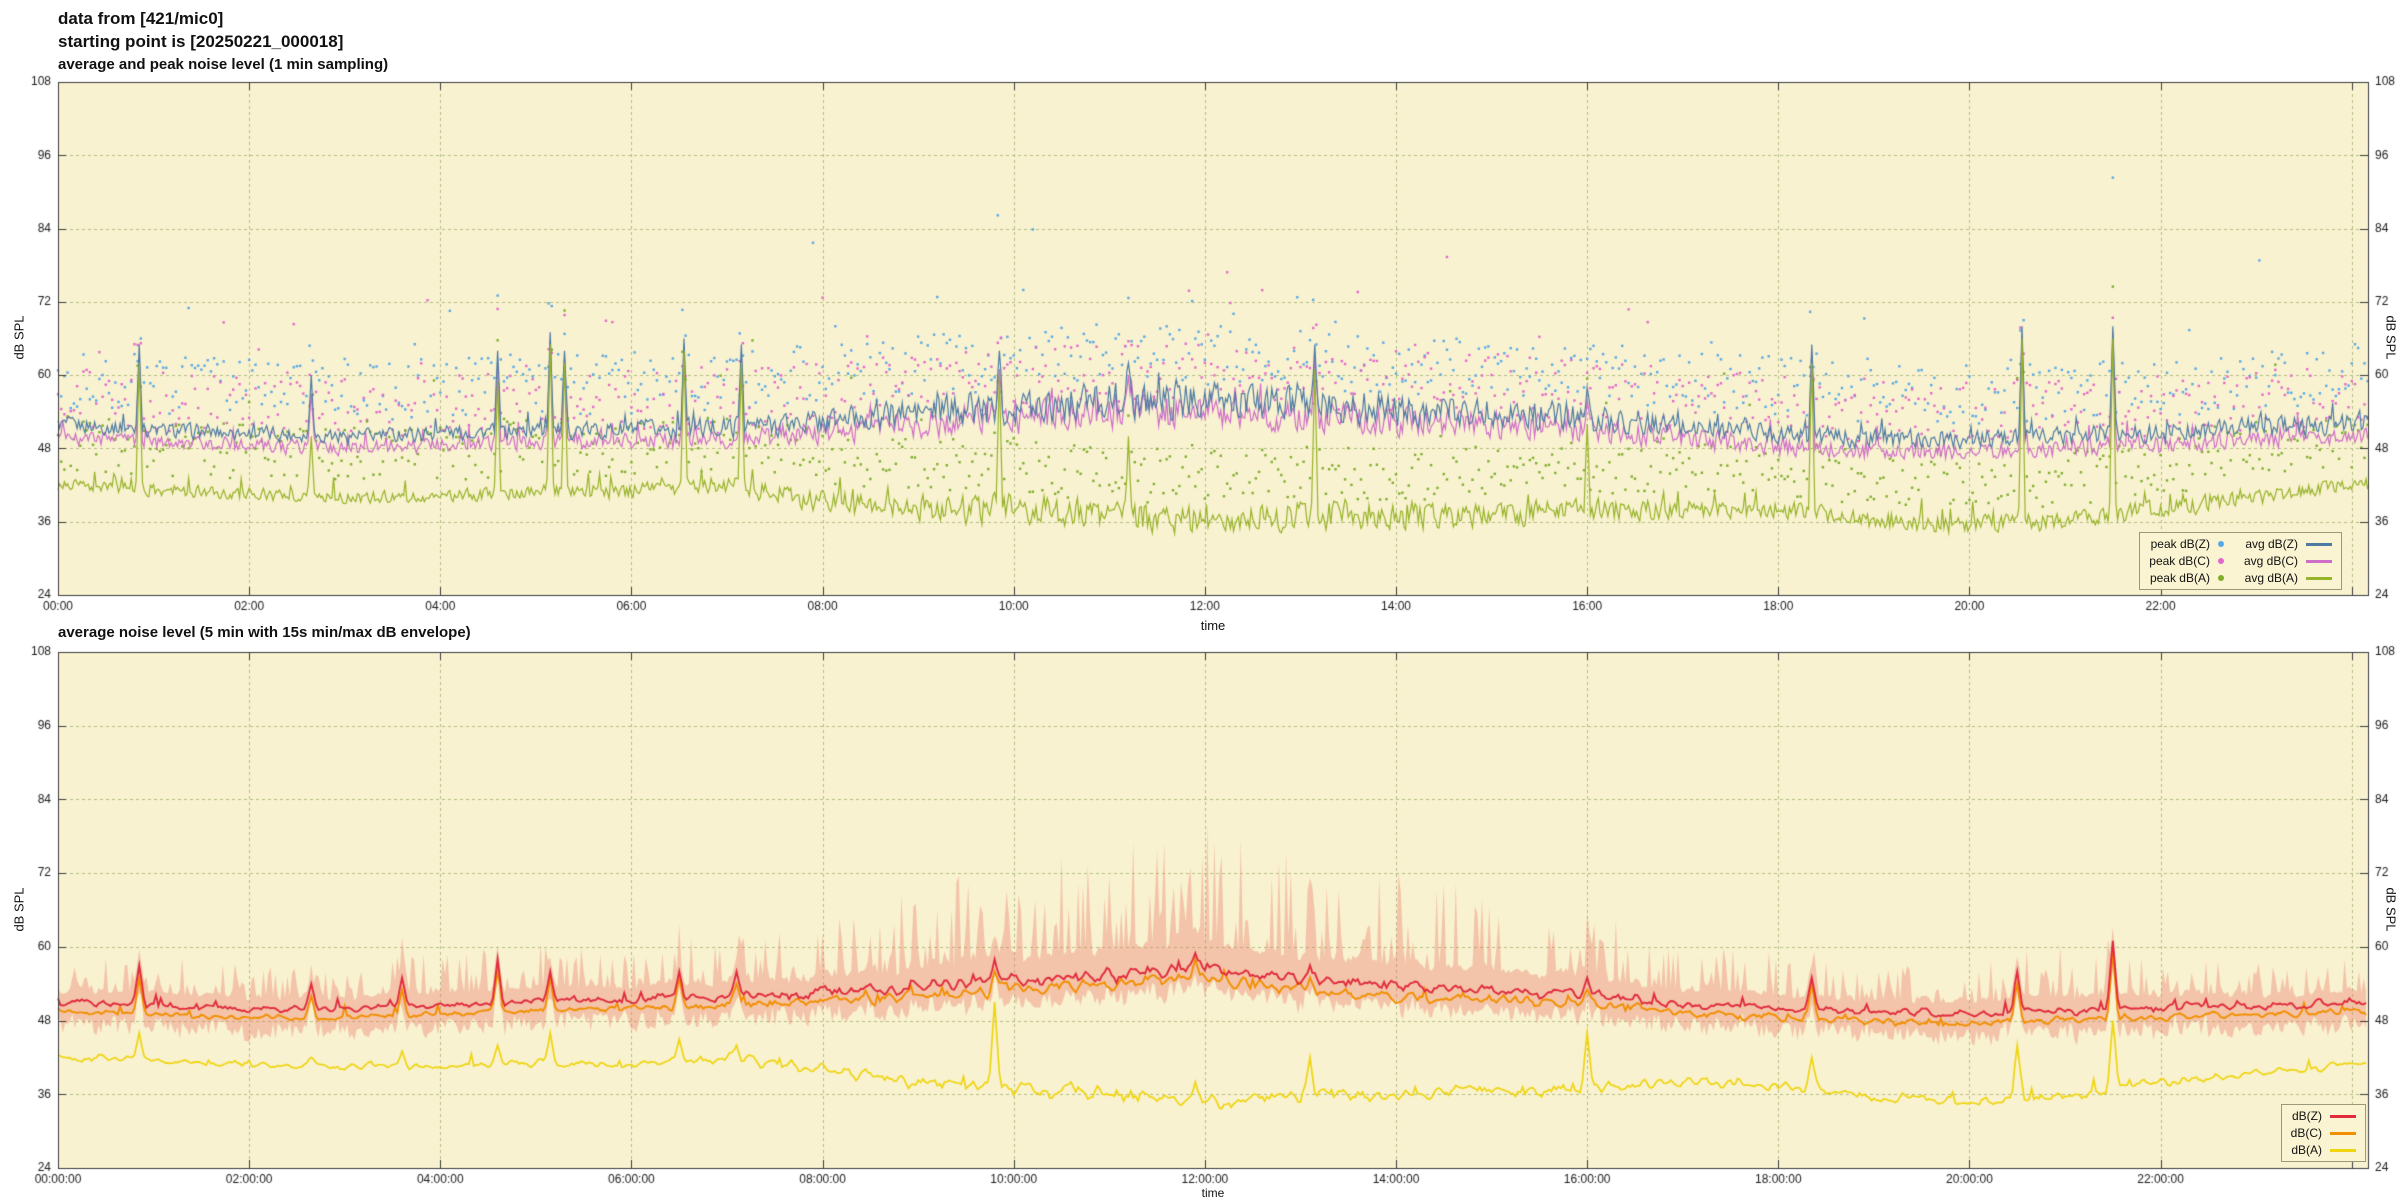  I want to click on chart1-xaxis-label: time, so click(1213, 625).